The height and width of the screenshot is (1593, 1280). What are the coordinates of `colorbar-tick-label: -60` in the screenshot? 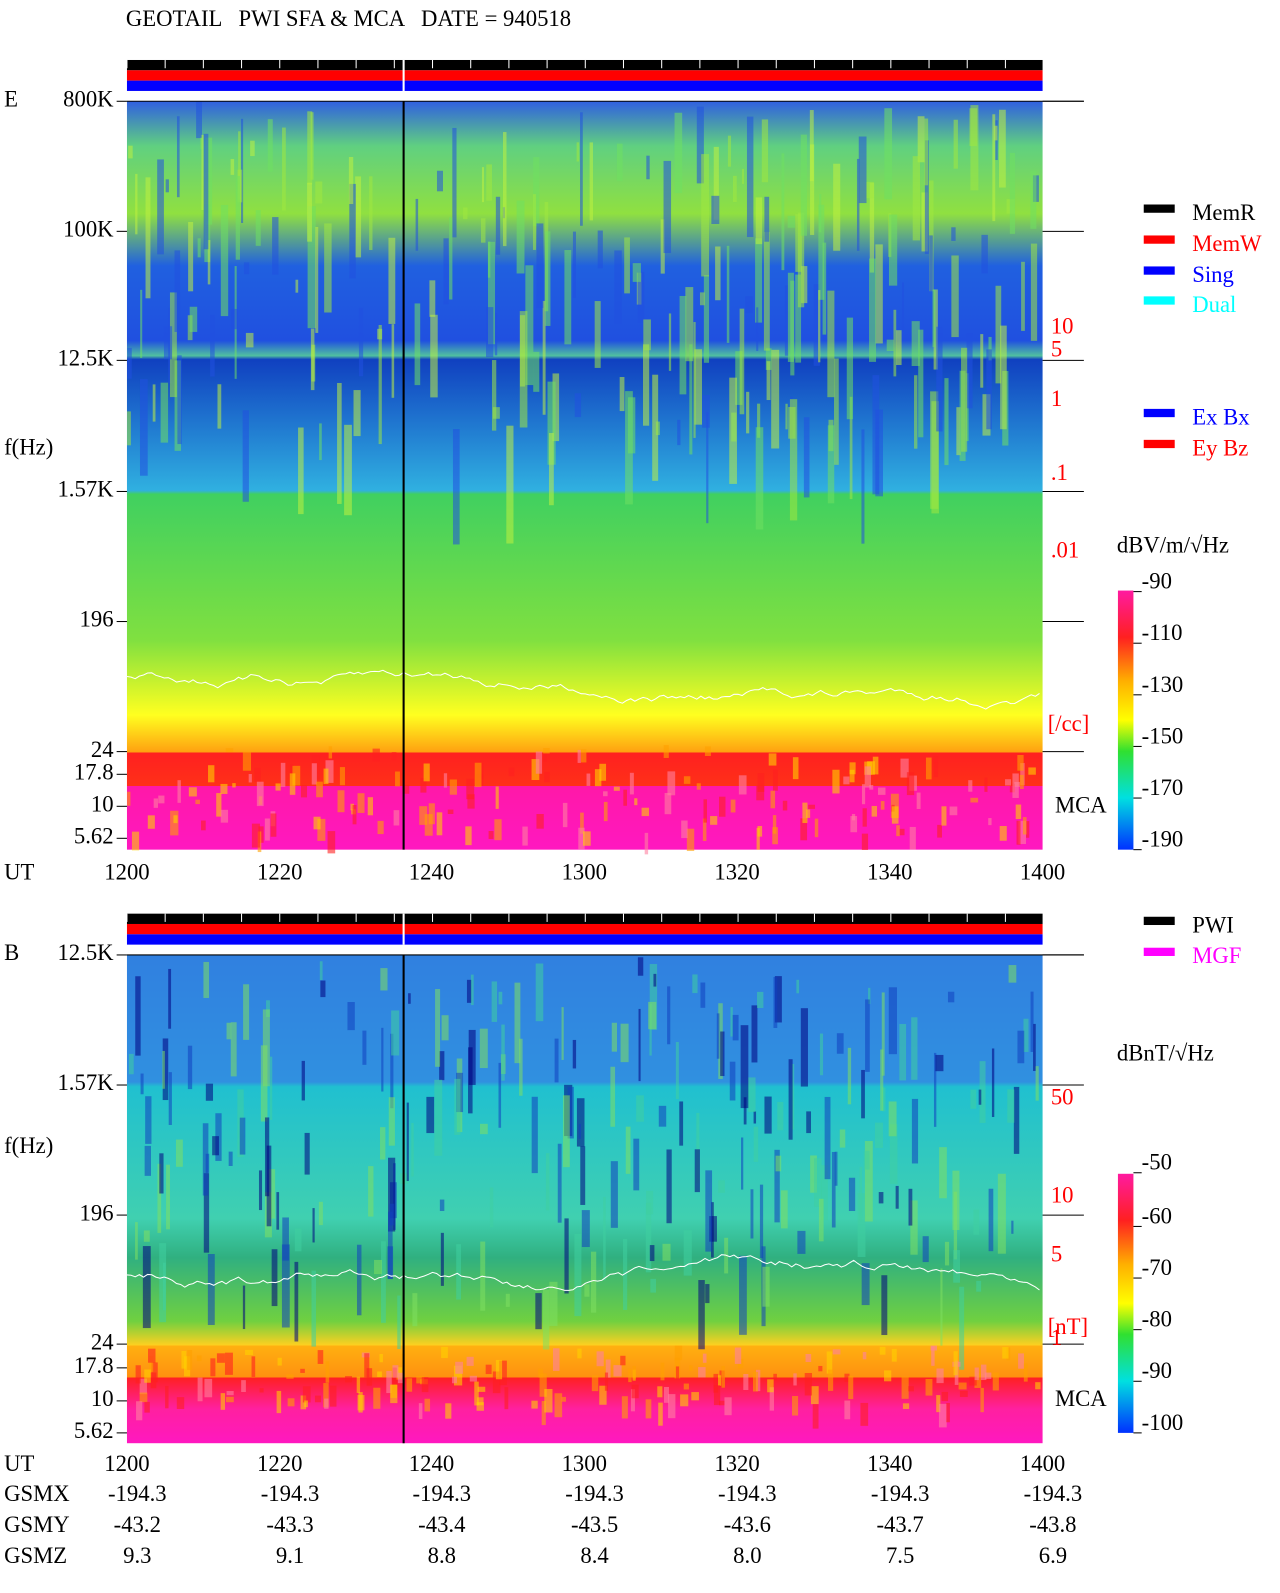 It's located at (1157, 1215).